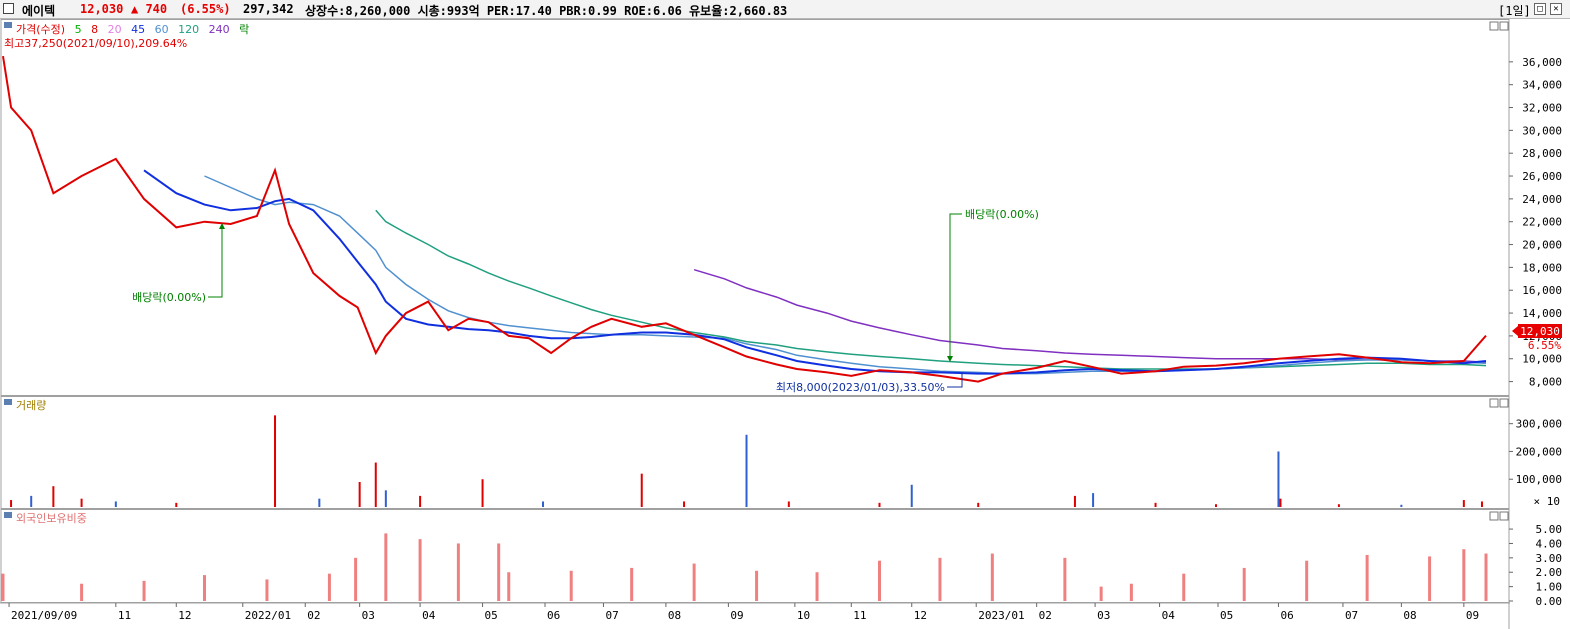 The image size is (1570, 629). Describe the element at coordinates (1549, 543) in the screenshot. I see `foreign-axis-tick-label: 4.00` at that location.